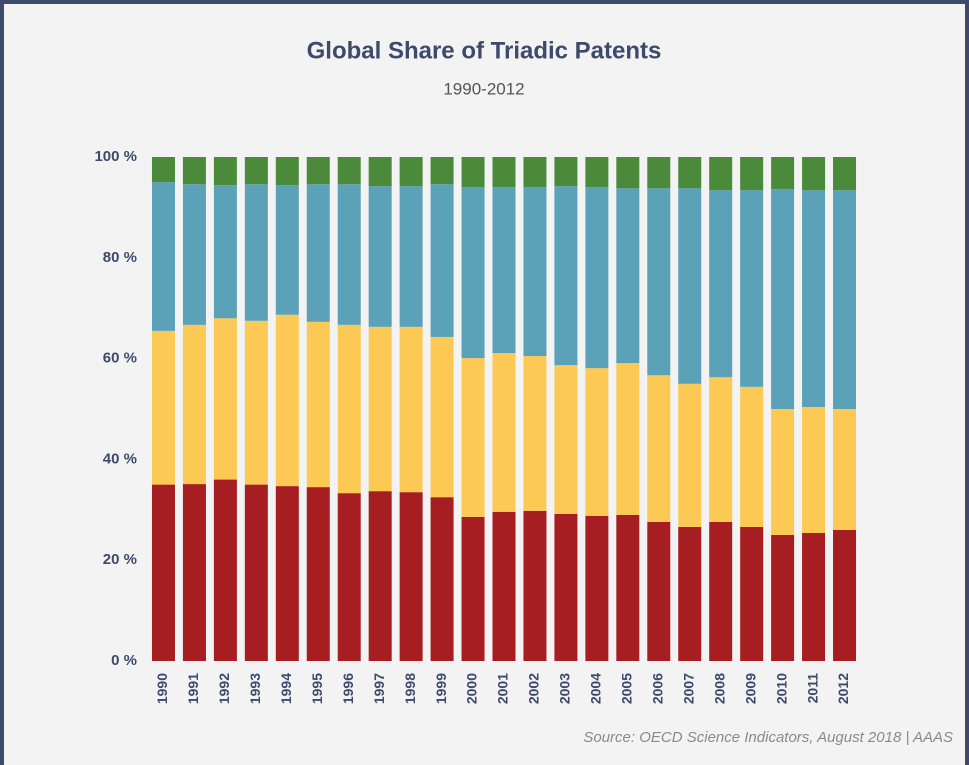  I want to click on y-tick-label: 40 %, so click(120, 458).